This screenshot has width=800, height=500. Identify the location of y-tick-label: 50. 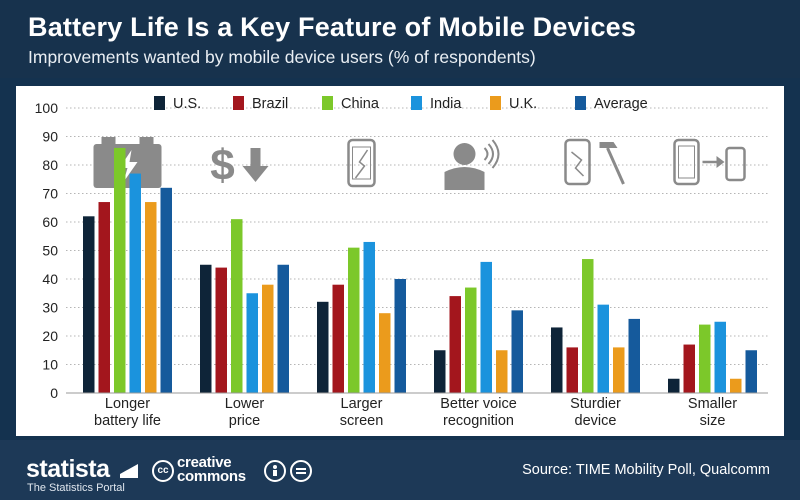
(50, 251).